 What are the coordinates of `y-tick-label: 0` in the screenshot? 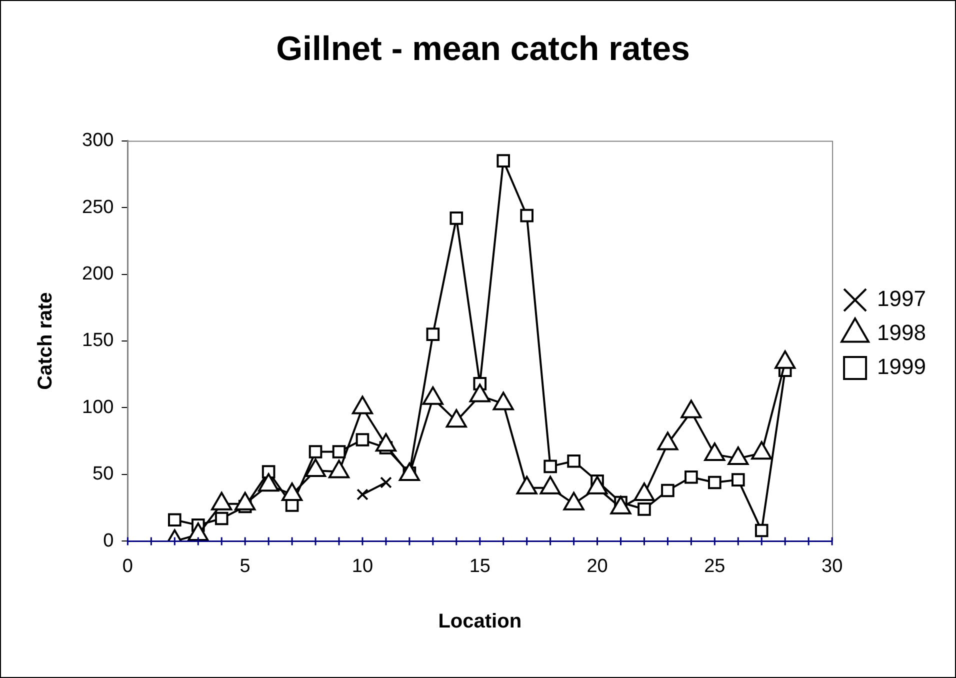 It's located at (108, 541).